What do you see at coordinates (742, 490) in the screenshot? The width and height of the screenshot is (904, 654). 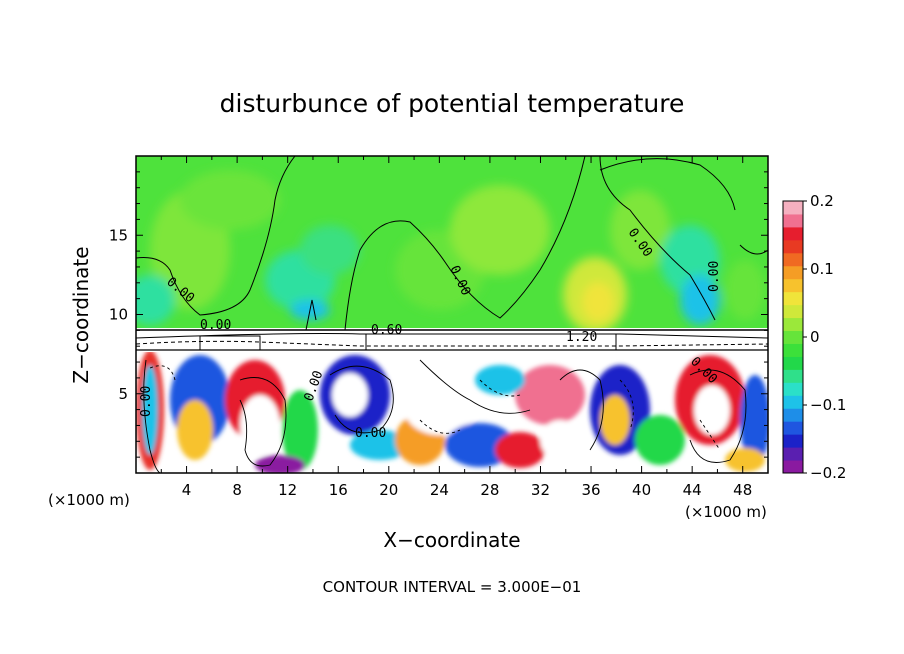 I see `x-tick-label: 48` at bounding box center [742, 490].